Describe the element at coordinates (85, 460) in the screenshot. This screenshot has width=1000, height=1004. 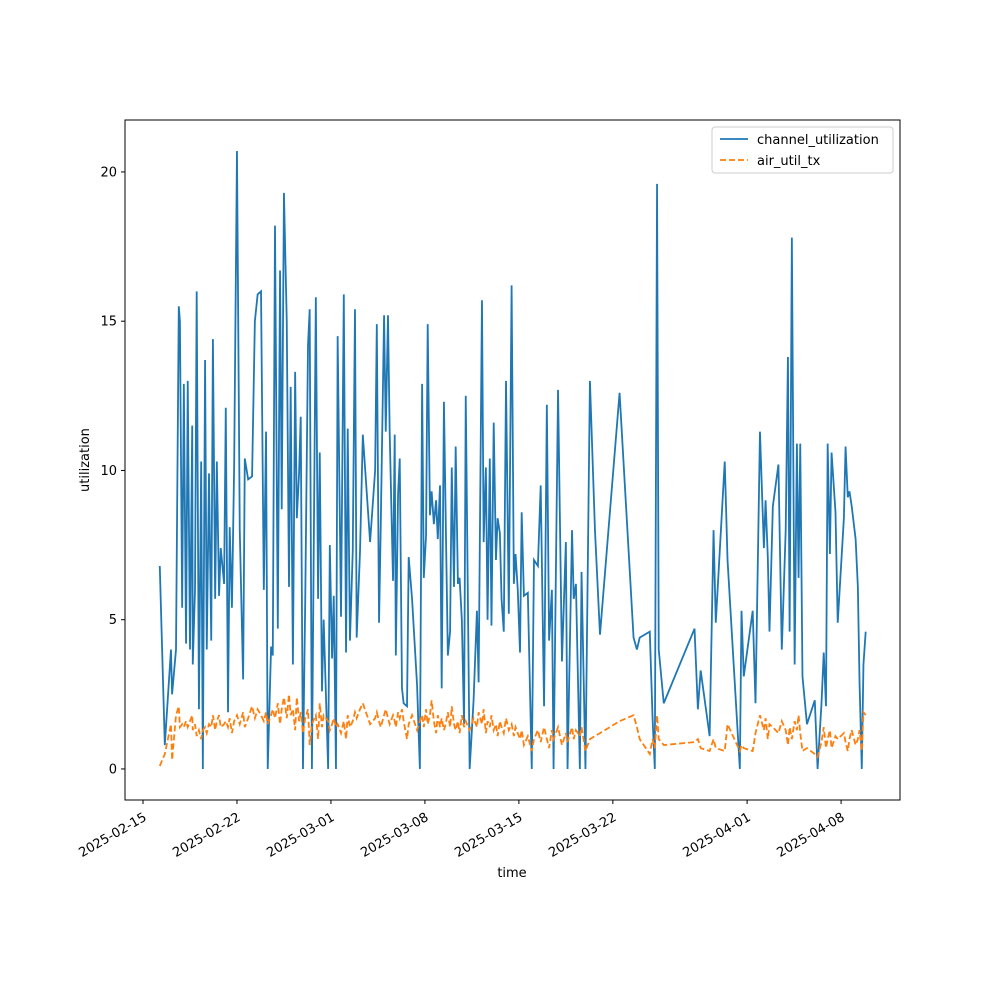
I see `y-axis-label: utilization` at that location.